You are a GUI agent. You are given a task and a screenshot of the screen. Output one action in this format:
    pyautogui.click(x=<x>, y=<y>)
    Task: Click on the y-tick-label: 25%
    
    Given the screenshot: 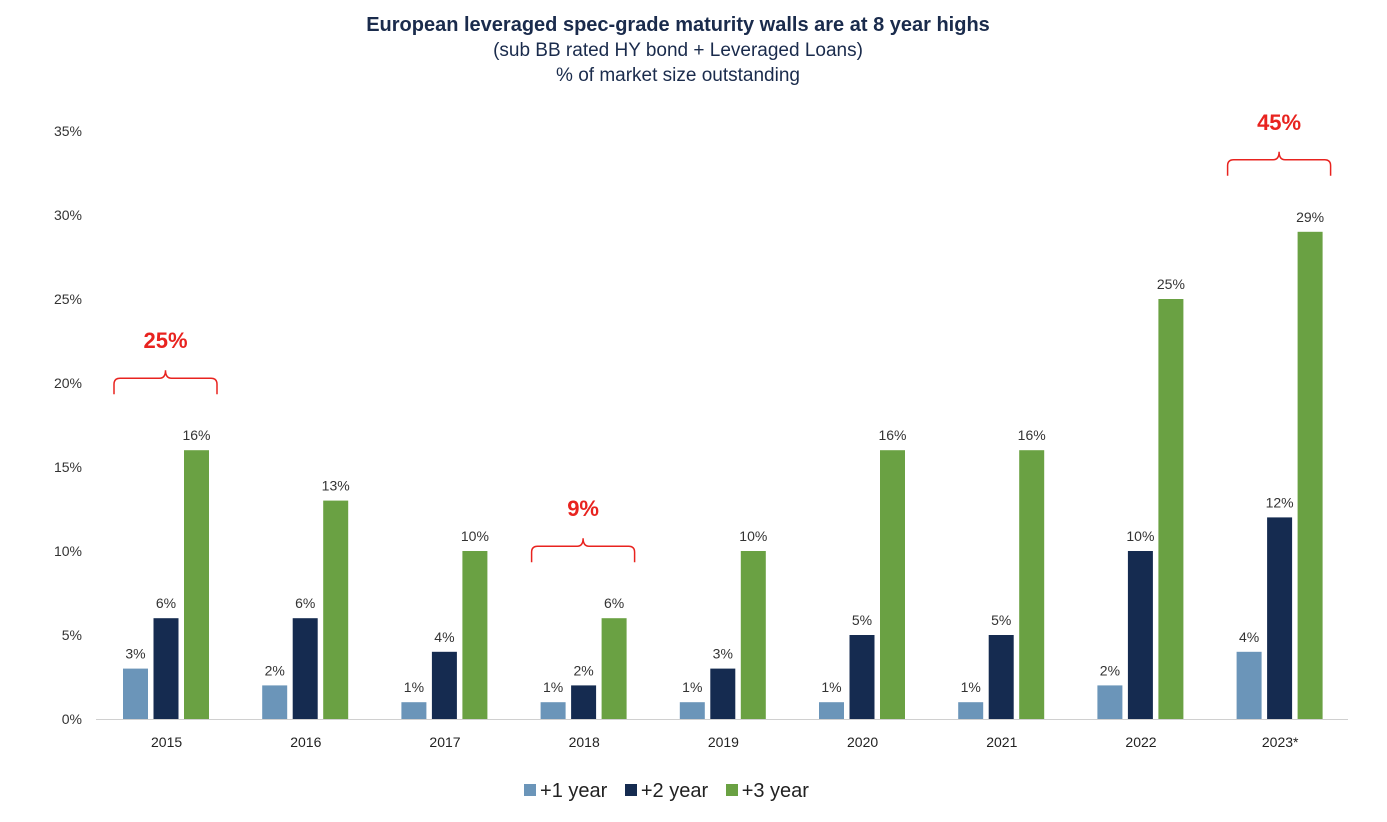 What is the action you would take?
    pyautogui.click(x=68, y=299)
    